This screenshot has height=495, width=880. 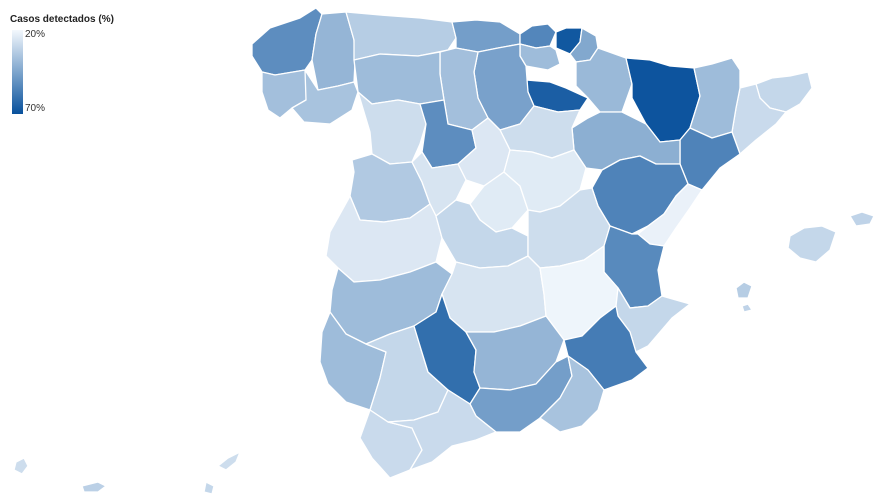 I want to click on region-ciudad-real, so click(x=494, y=294).